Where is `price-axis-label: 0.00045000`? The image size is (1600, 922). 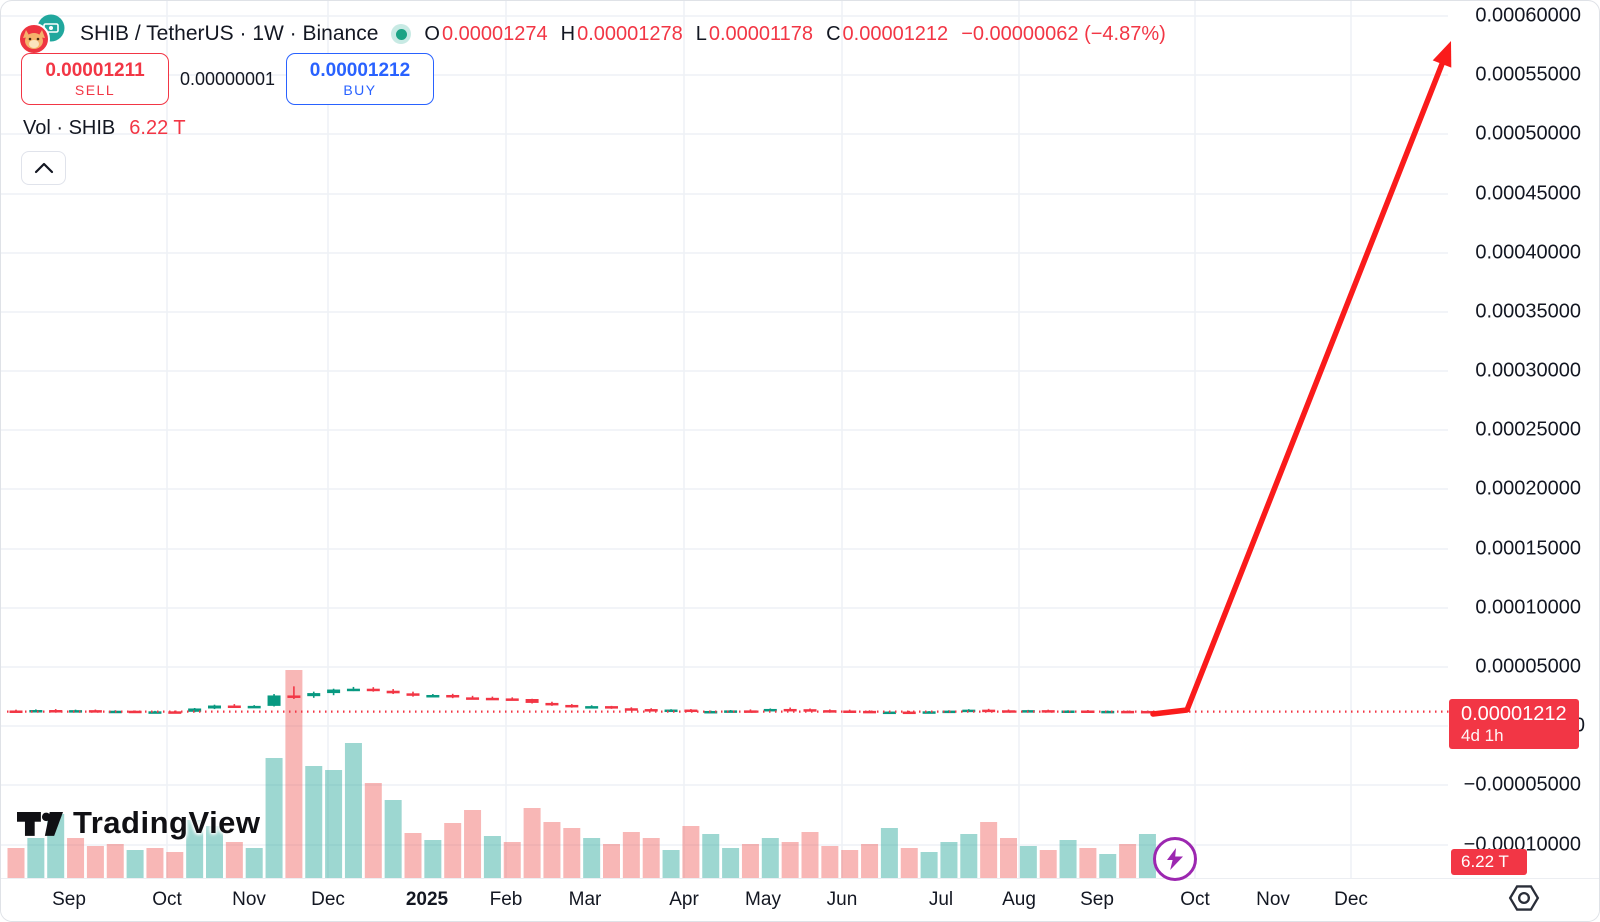 price-axis-label: 0.00045000 is located at coordinates (1528, 193).